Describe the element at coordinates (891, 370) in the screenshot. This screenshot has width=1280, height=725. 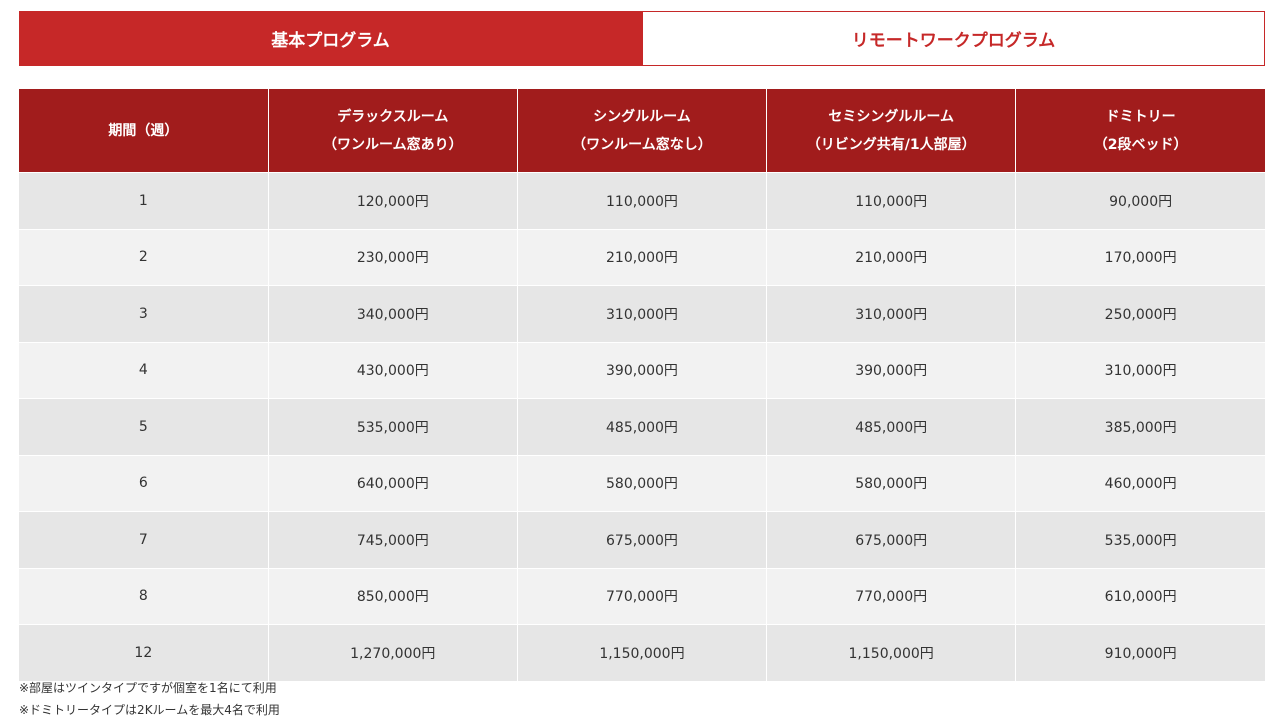
I see `cell-semi-single-price: 390,000円` at that location.